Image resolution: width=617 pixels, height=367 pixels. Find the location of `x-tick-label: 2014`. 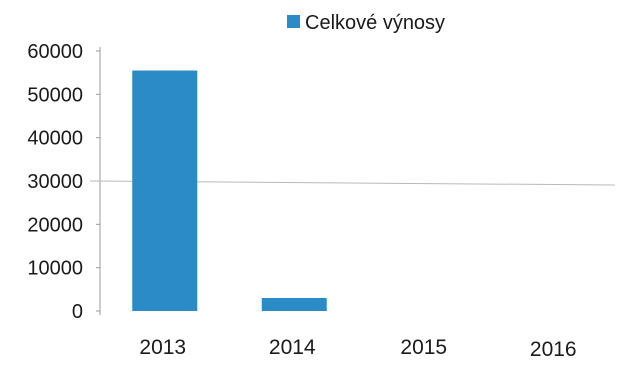

x-tick-label: 2014 is located at coordinates (292, 347).